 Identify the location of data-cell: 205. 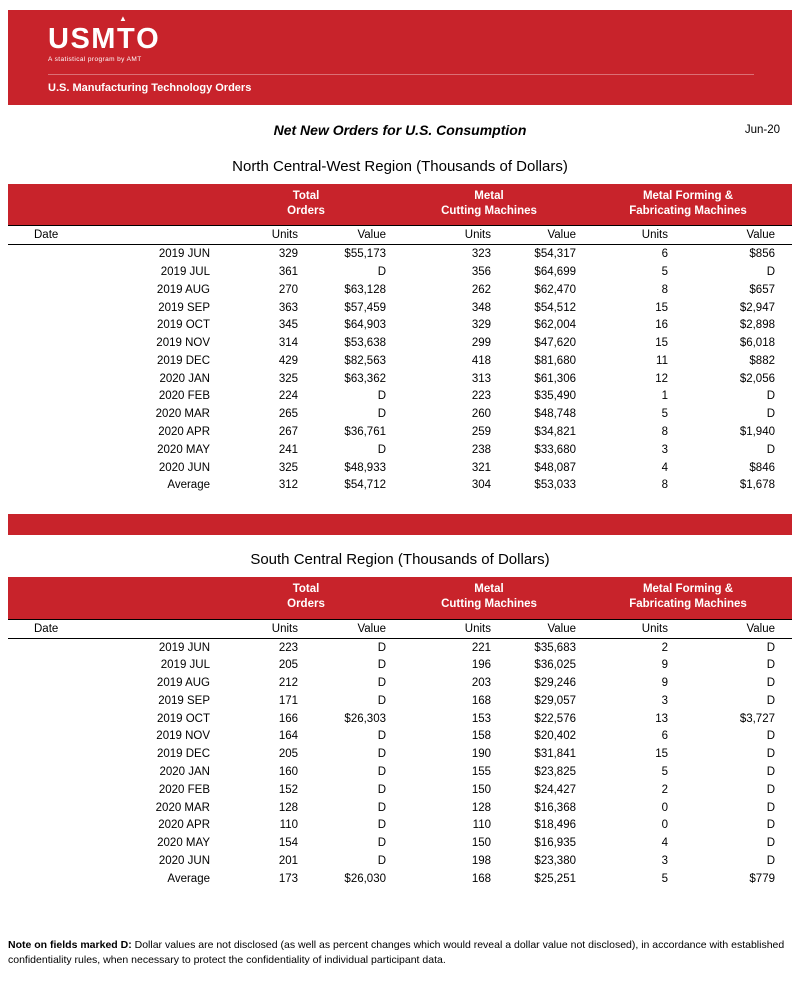
(288, 665).